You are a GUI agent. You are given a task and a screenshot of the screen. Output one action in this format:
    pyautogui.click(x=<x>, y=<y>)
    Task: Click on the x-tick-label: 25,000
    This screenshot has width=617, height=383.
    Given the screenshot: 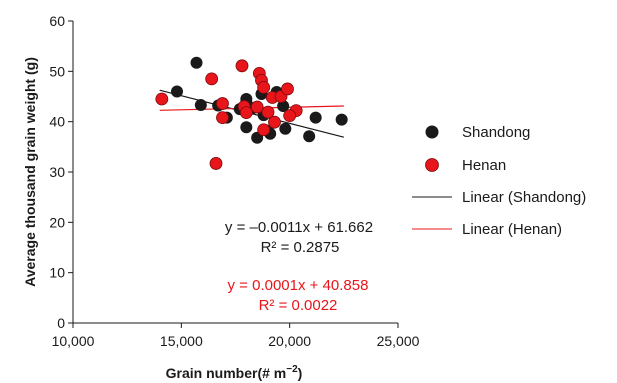 What is the action you would take?
    pyautogui.click(x=398, y=341)
    